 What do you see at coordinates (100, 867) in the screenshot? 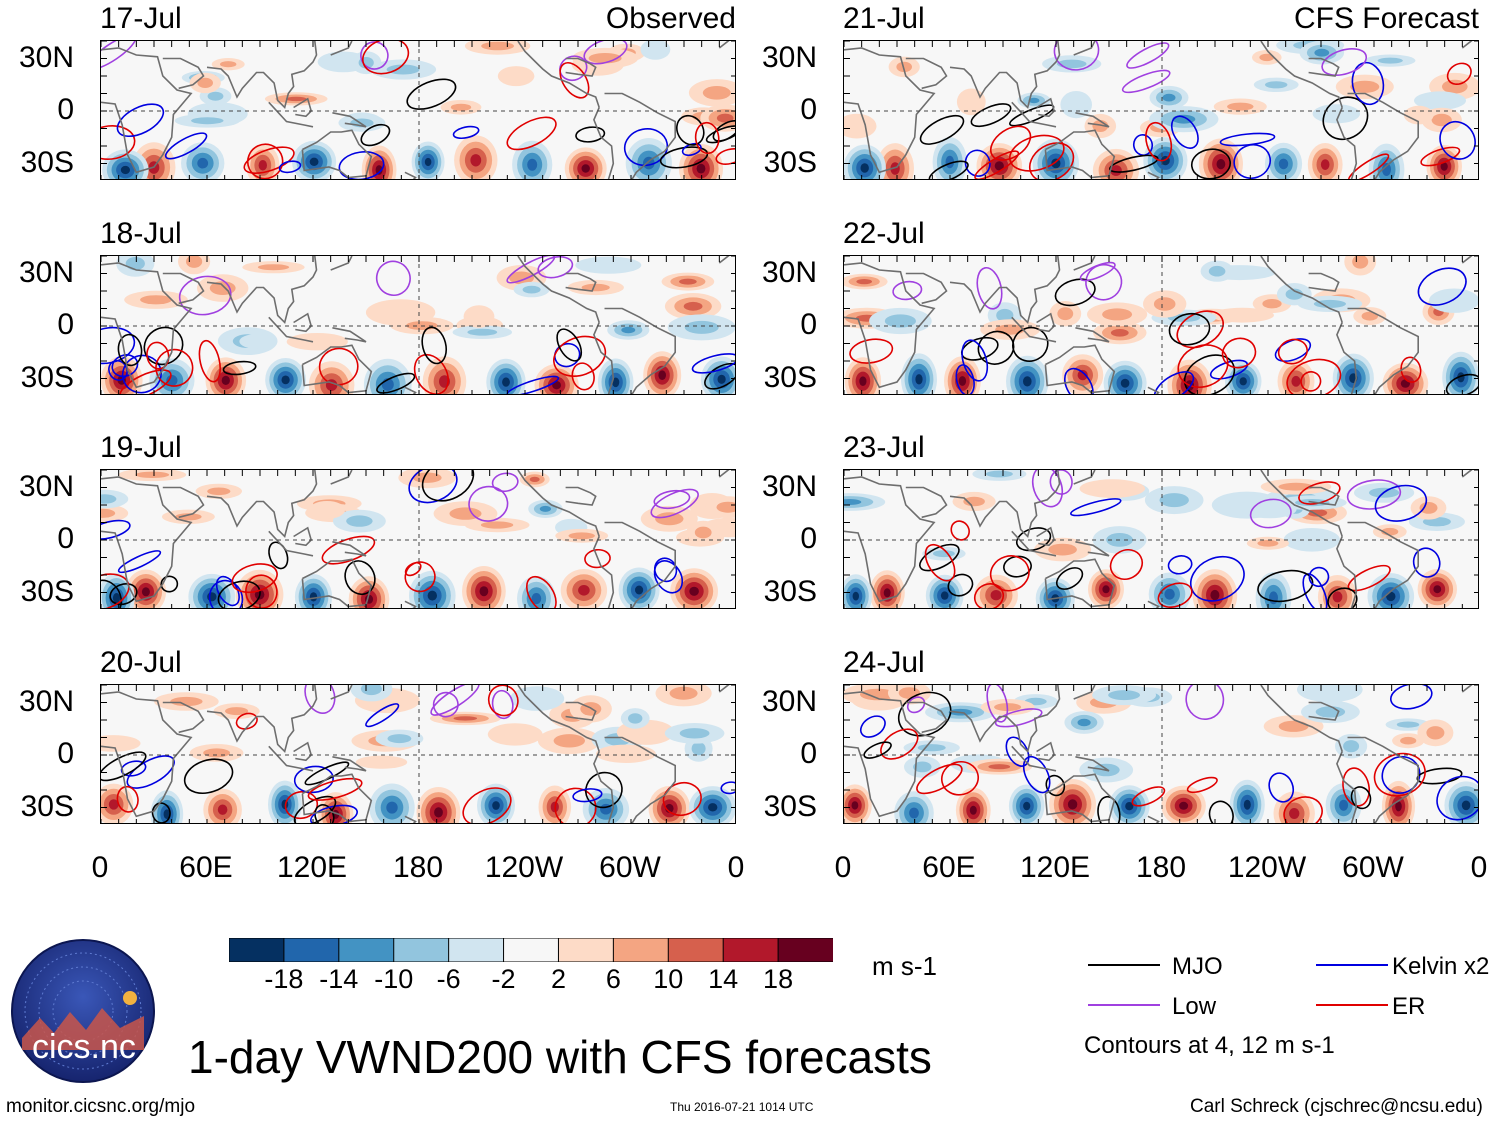
I see `lon-tick-label: 0` at bounding box center [100, 867].